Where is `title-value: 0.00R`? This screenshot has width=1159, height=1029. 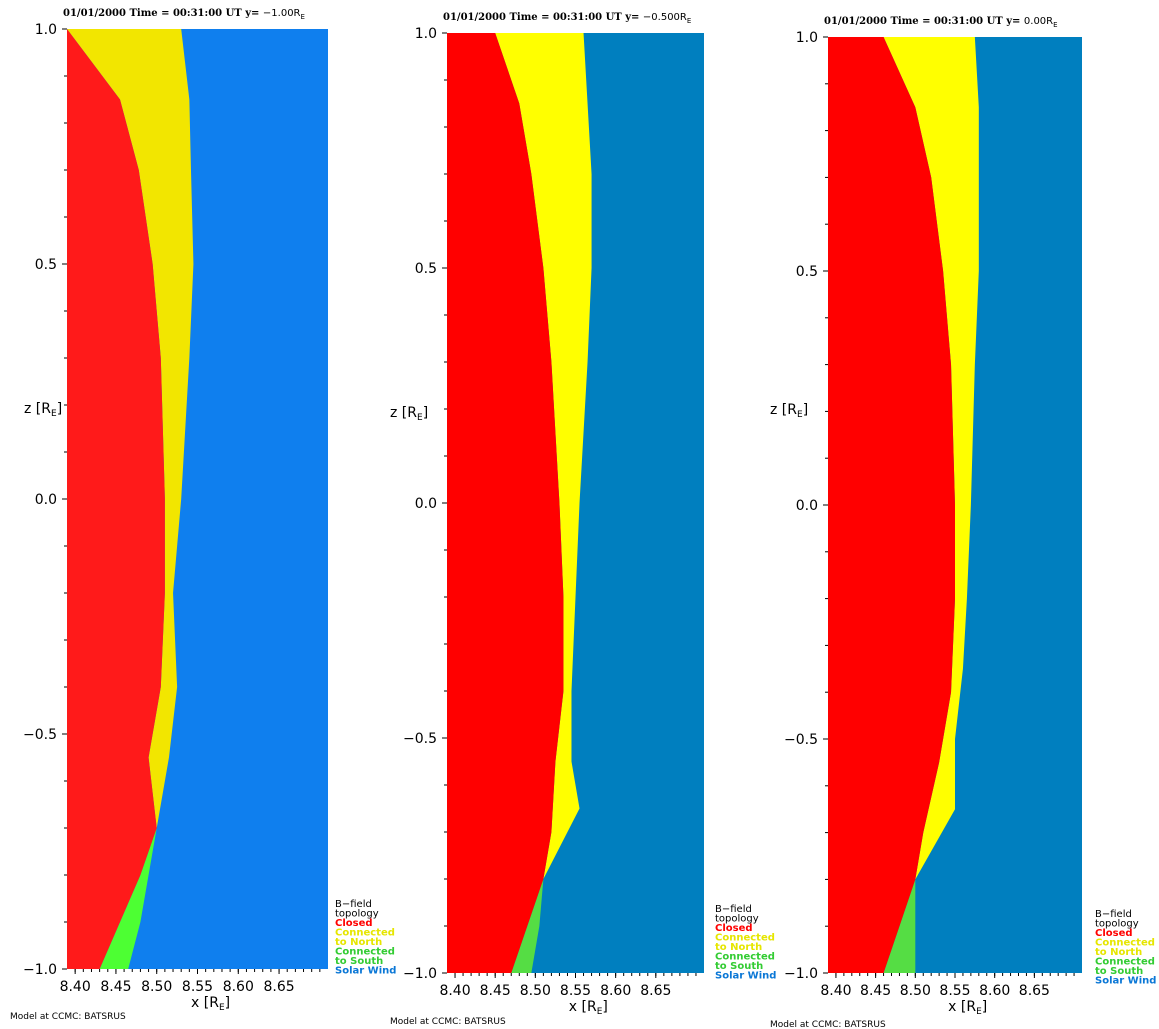 title-value: 0.00R is located at coordinates (1038, 21).